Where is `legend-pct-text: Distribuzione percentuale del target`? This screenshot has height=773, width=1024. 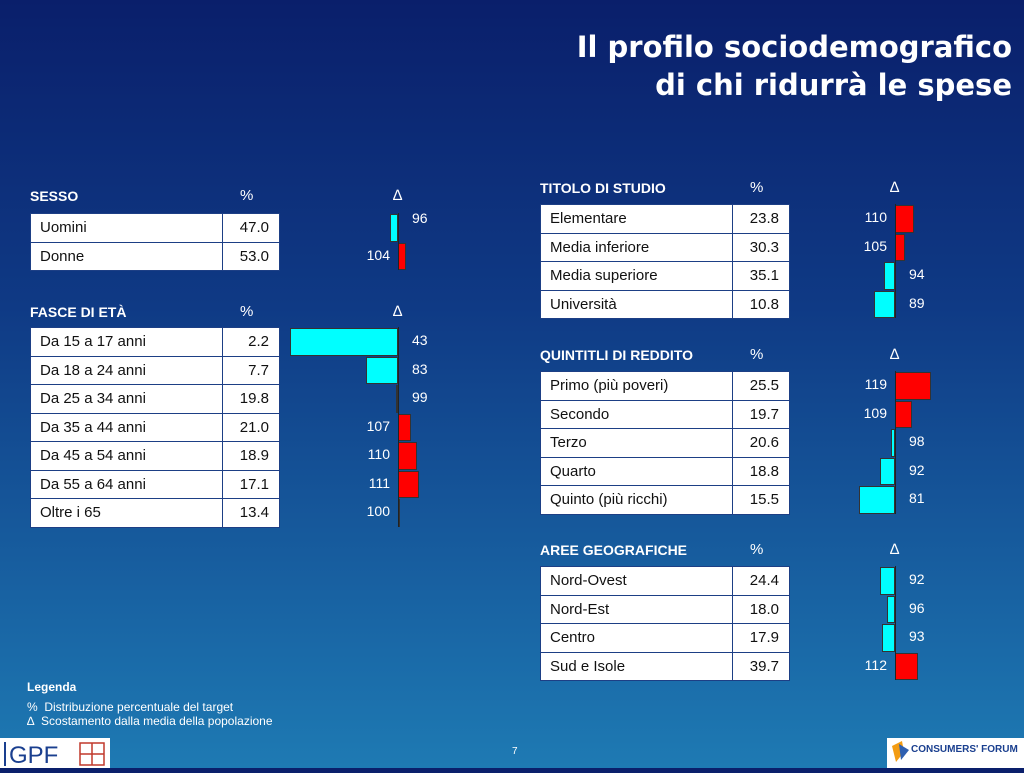
legend-pct-text: Distribuzione percentuale del target is located at coordinates (139, 707).